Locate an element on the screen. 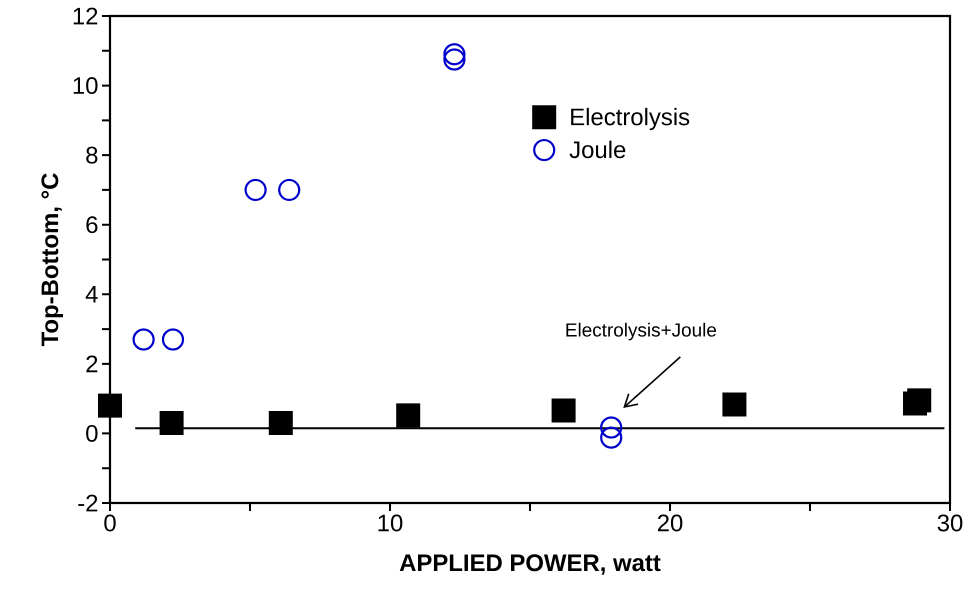  annotation: Electrolysis+Joule is located at coordinates (641, 331).